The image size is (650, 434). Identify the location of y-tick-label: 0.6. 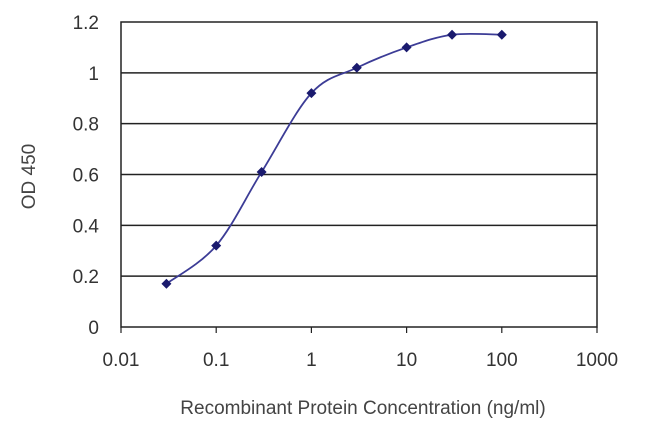
(86, 176).